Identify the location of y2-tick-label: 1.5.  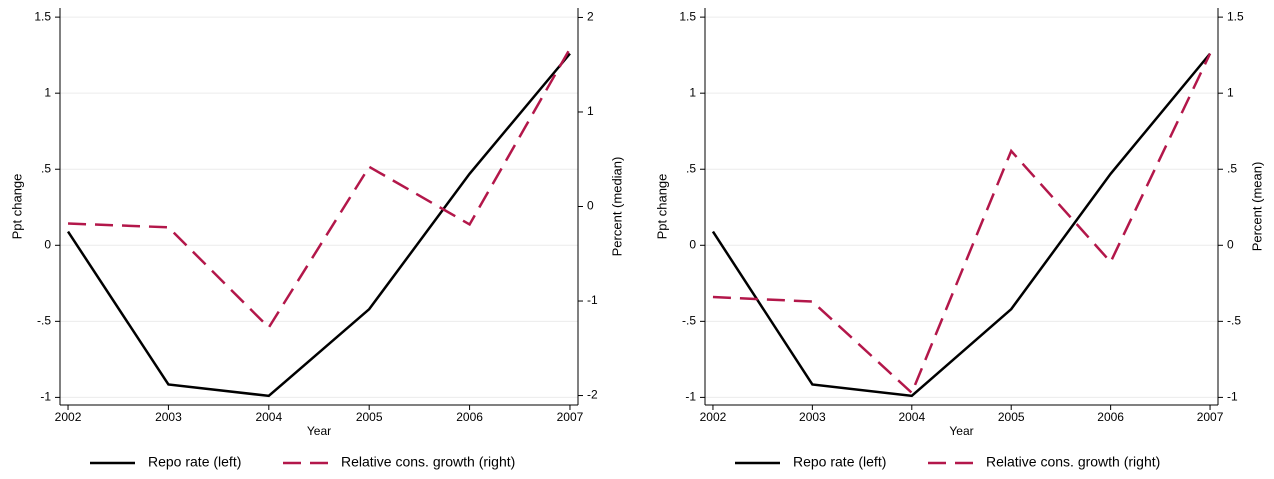
(1235, 16).